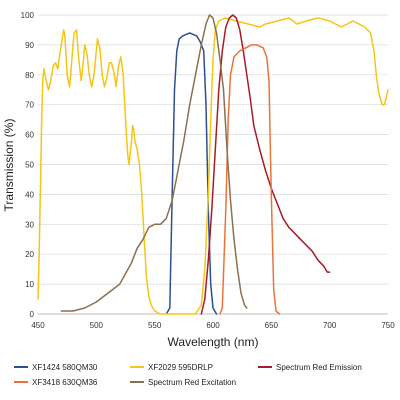 Image resolution: width=400 pixels, height=400 pixels. I want to click on legend-label: Spectrum Red Excitation, so click(192, 382).